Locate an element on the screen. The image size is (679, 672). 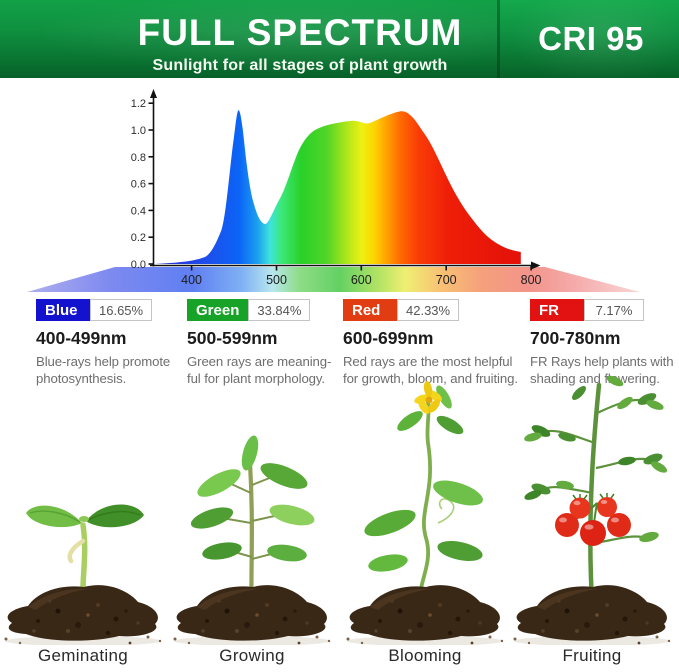
plant-fruiting-illustration is located at coordinates (592, 509).